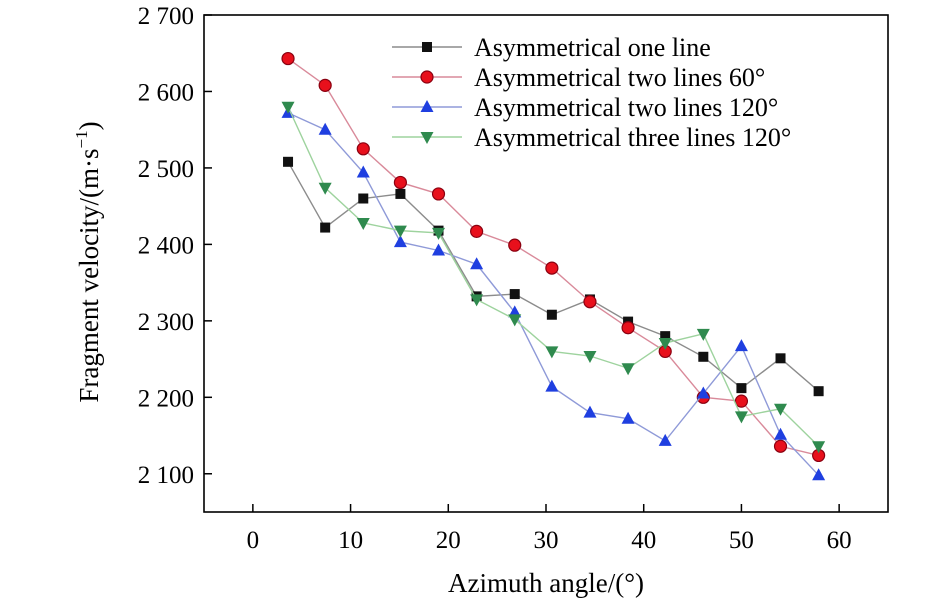 The height and width of the screenshot is (603, 945). What do you see at coordinates (89, 125) in the screenshot?
I see `y-axis-label-tail: )` at bounding box center [89, 125].